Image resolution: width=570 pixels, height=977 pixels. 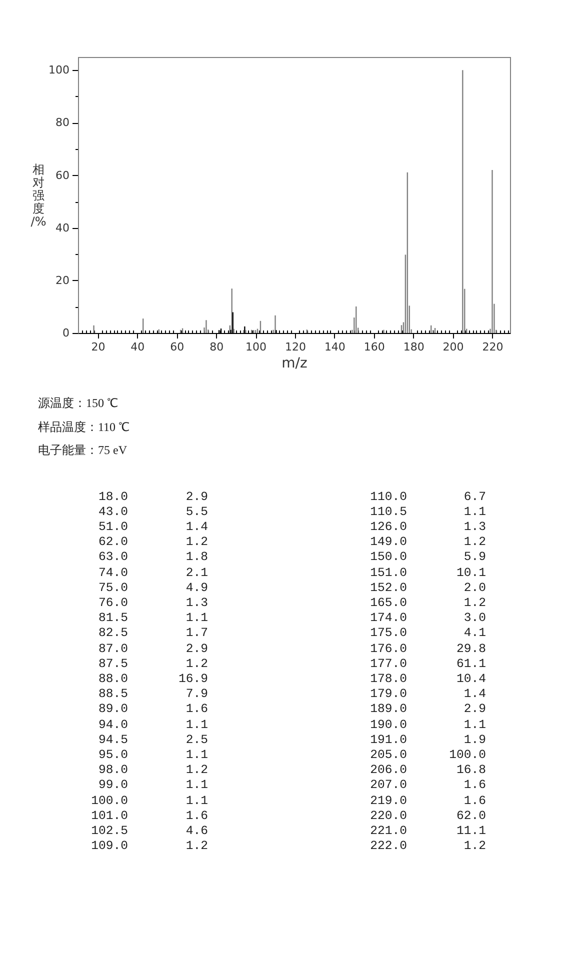 What do you see at coordinates (98, 347) in the screenshot?
I see `x-tick-label: 20` at bounding box center [98, 347].